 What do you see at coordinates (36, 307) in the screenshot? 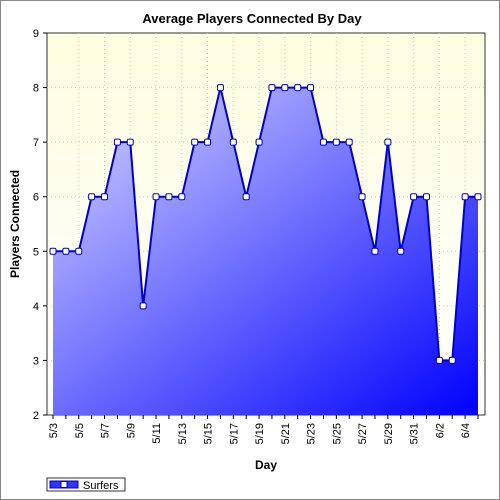
I see `y-tick-label: 4` at bounding box center [36, 307].